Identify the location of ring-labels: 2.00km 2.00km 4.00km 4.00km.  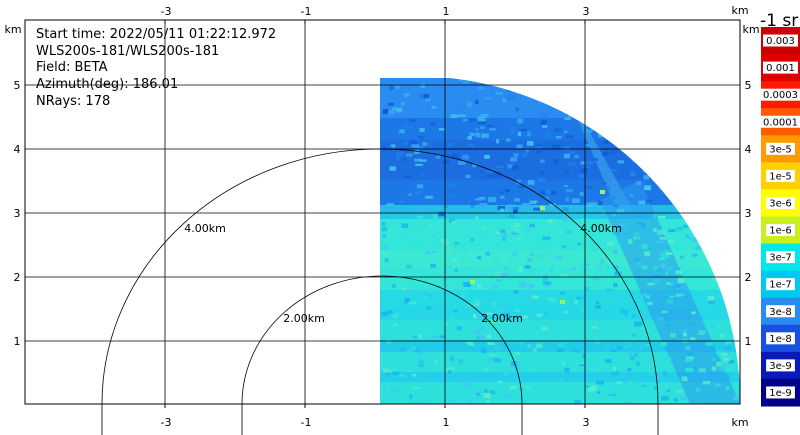
(403, 273).